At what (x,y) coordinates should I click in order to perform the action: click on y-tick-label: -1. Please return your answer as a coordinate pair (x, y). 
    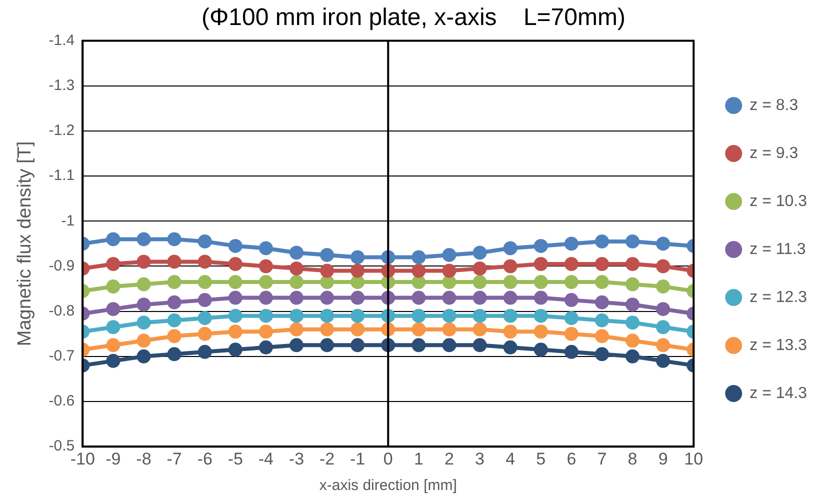
    Looking at the image, I should click on (68, 221).